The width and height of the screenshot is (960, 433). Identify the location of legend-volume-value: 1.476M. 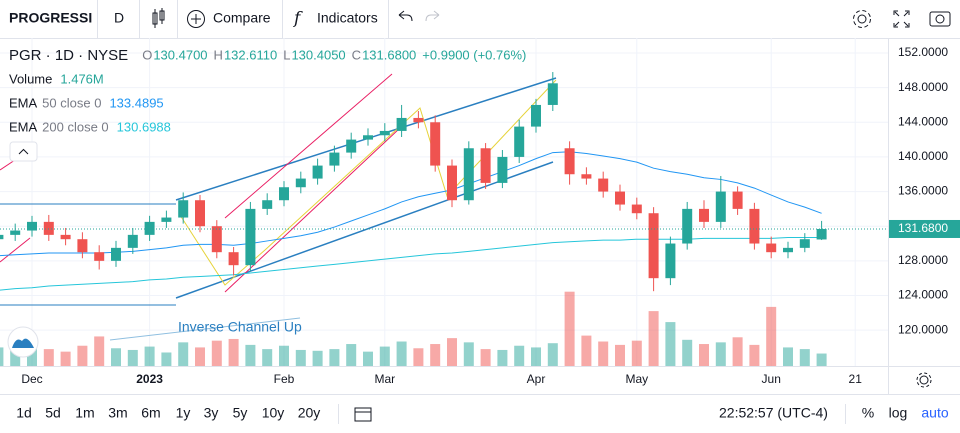
(81, 78).